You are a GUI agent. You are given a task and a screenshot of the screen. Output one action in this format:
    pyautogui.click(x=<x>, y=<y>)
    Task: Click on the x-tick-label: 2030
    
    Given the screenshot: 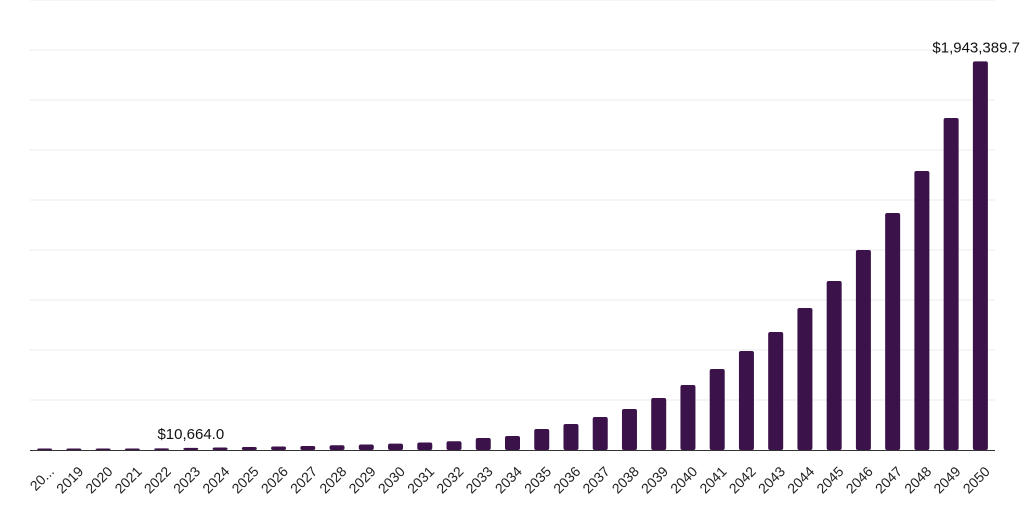 What is the action you would take?
    pyautogui.click(x=391, y=479)
    